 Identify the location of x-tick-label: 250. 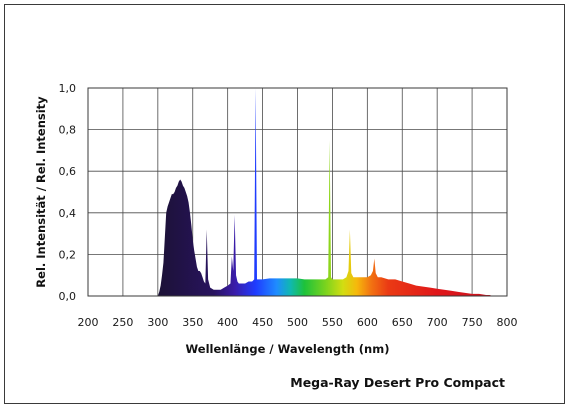
(122, 322).